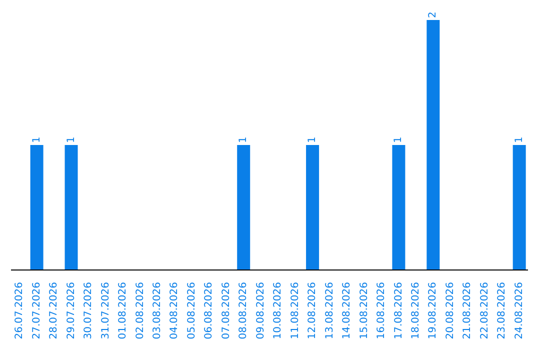 The width and height of the screenshot is (540, 340). Describe the element at coordinates (192, 311) in the screenshot. I see `x-tick-label: 05.08.2026` at that location.